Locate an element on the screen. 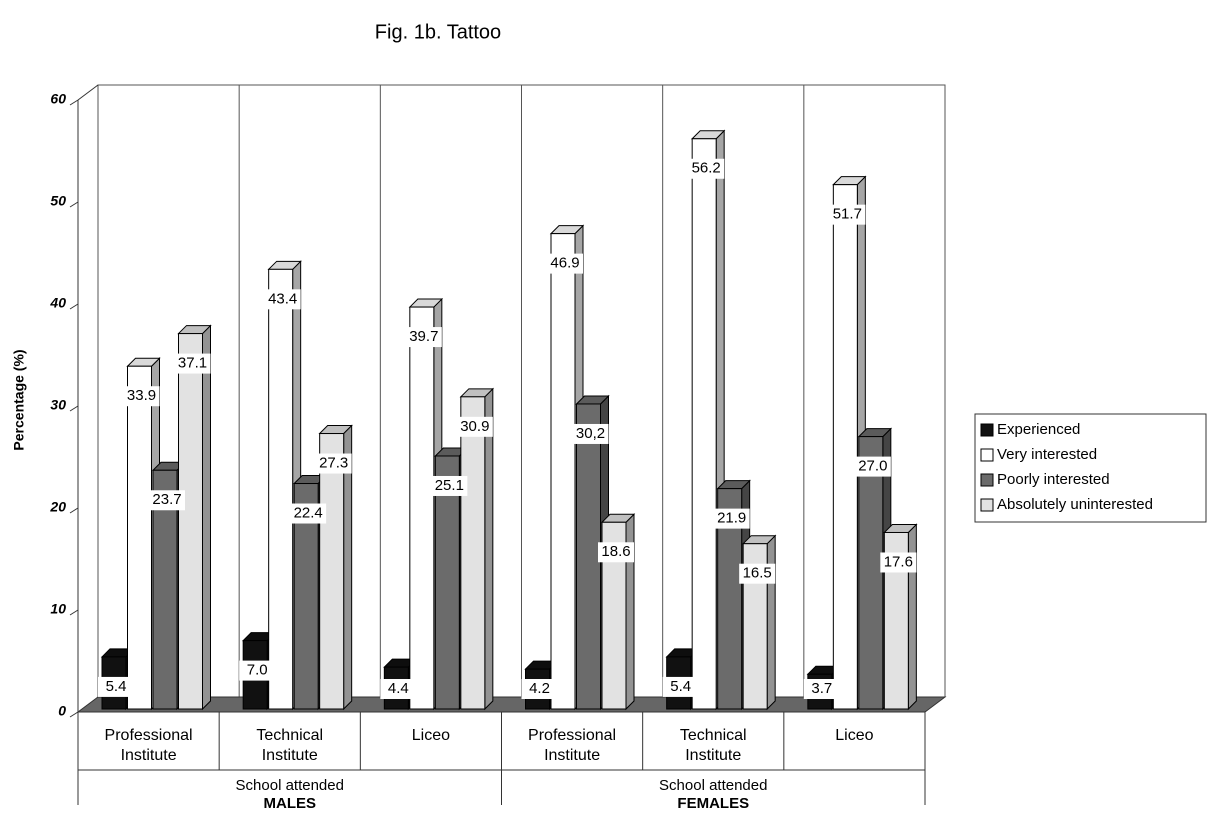 The height and width of the screenshot is (834, 1216). value-label: 5.4 is located at coordinates (680, 686).